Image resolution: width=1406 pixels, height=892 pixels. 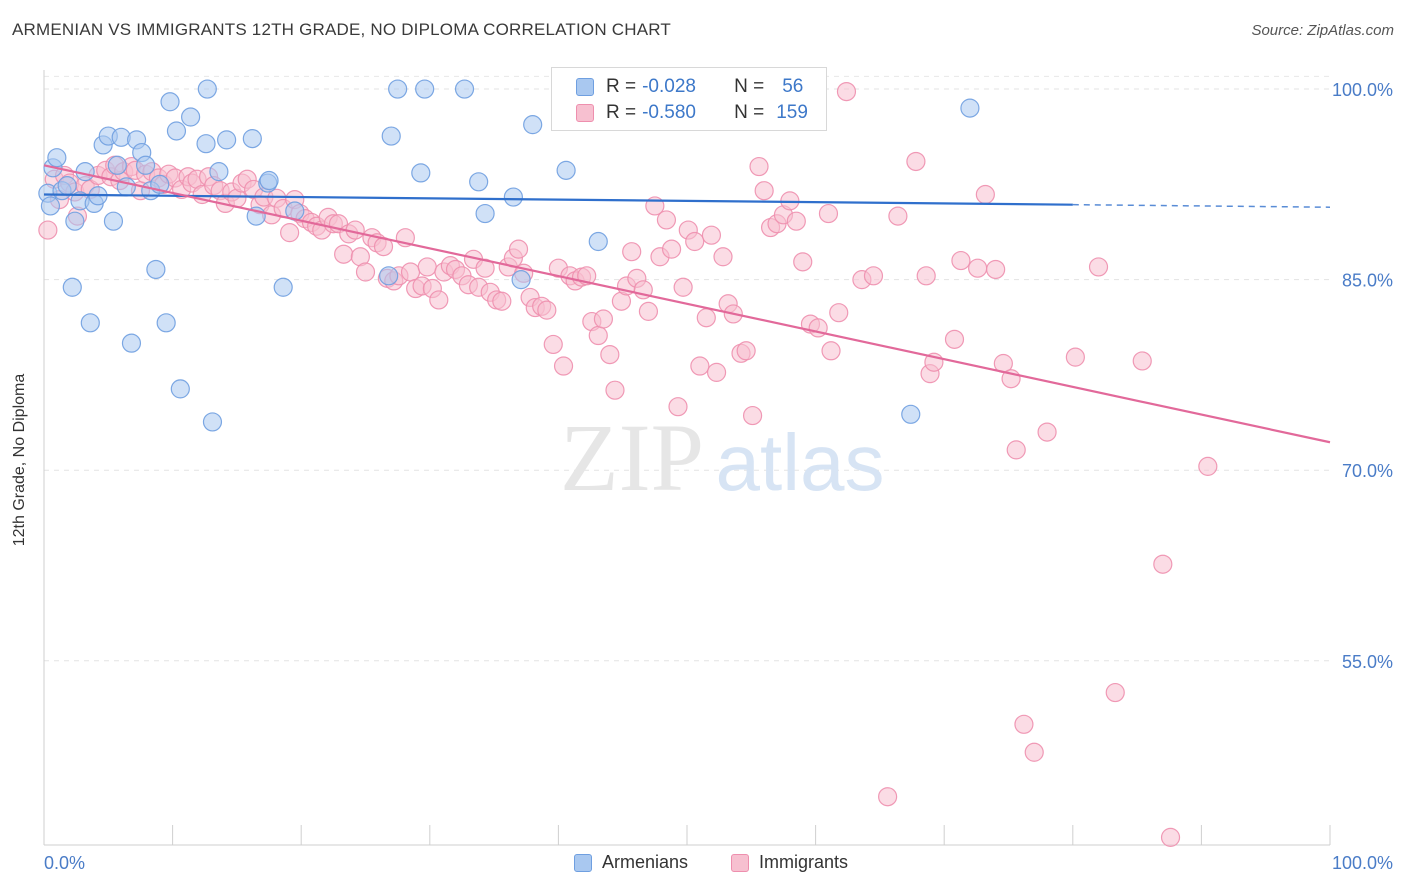 I want to click on legend-r-value: -0.580, so click(x=669, y=112).